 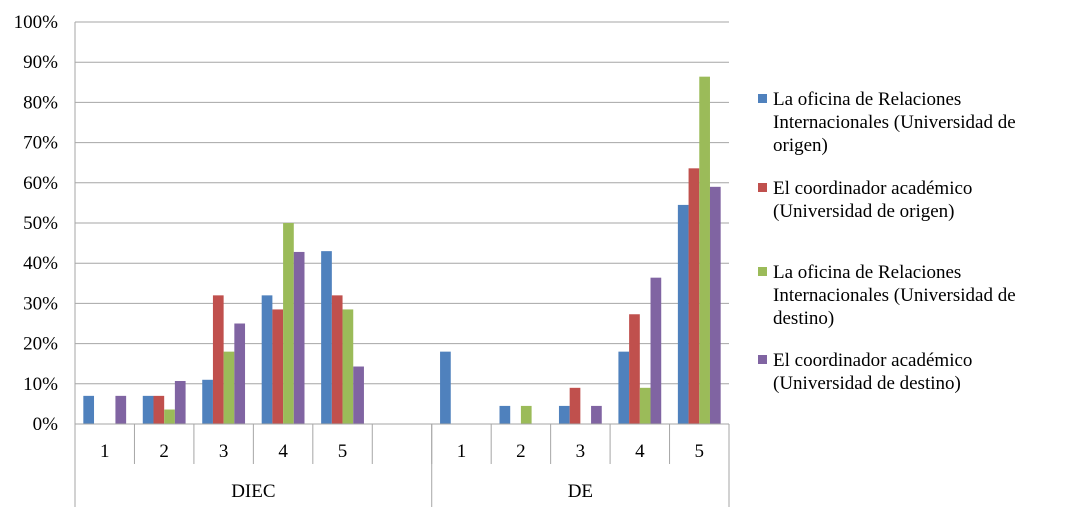 What do you see at coordinates (40, 344) in the screenshot?
I see `y-tick-label: 20%` at bounding box center [40, 344].